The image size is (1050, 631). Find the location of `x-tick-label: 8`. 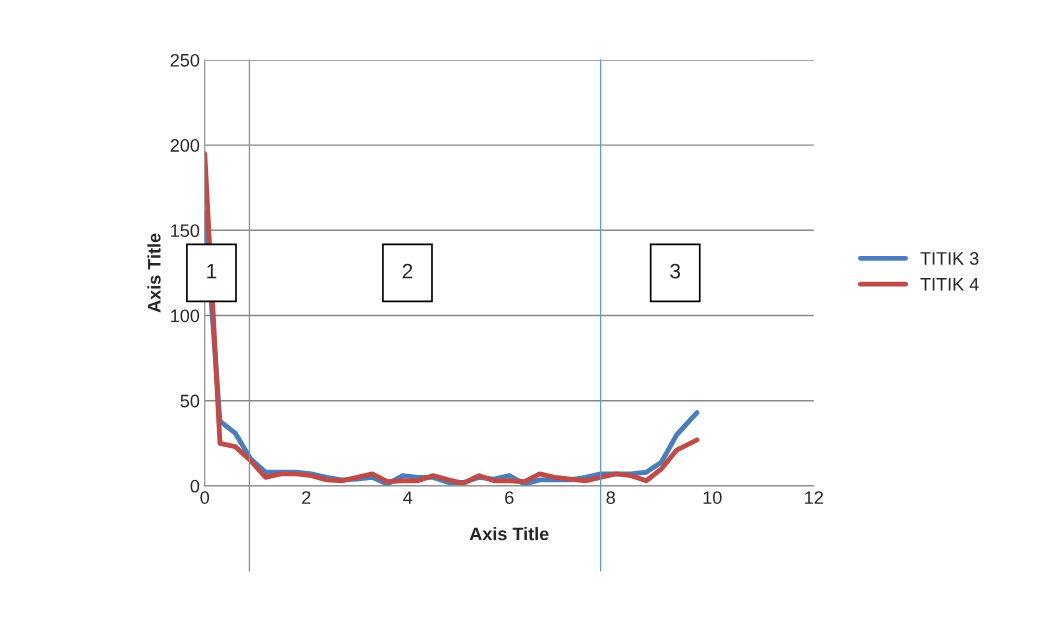

x-tick-label: 8 is located at coordinates (610, 497).